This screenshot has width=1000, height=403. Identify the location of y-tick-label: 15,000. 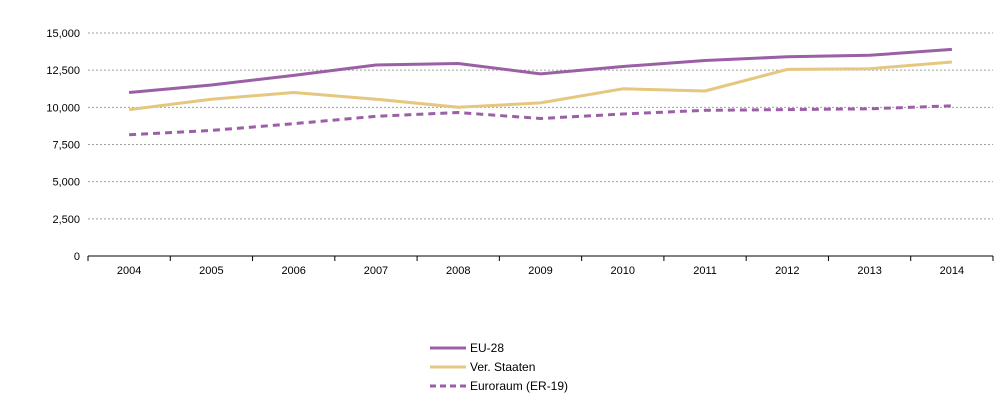
(63, 34).